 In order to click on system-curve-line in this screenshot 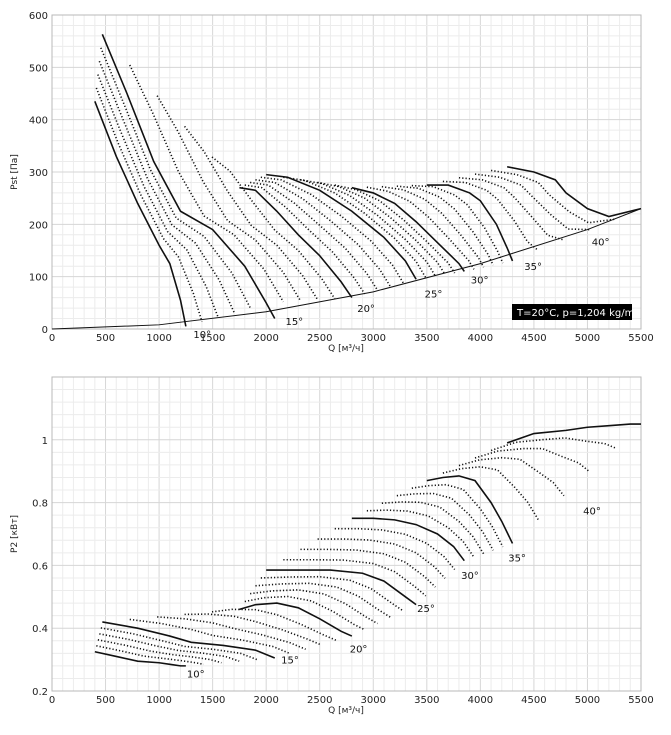, I will do `click(346, 269)`.